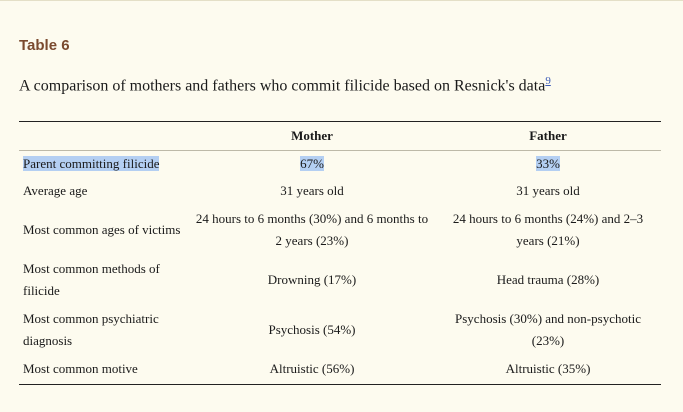  I want to click on header-empty, so click(104, 136).